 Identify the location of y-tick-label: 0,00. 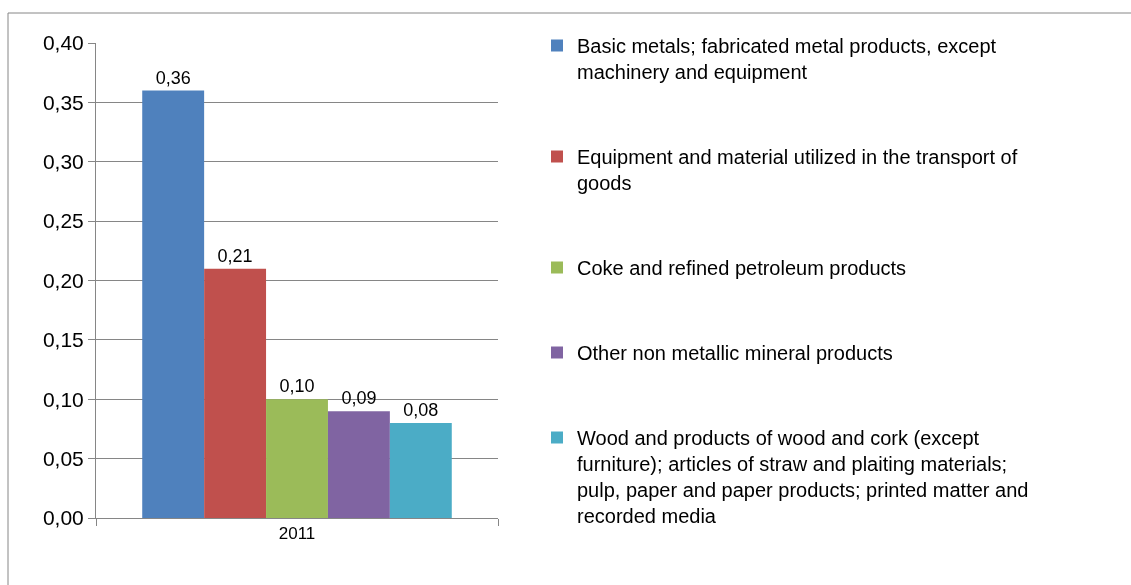
(63, 518).